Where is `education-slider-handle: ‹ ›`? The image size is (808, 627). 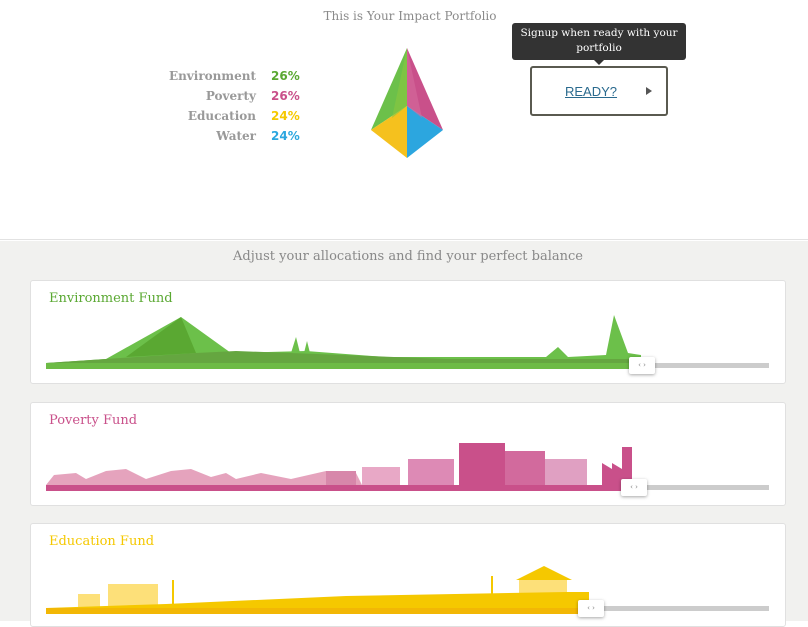 education-slider-handle: ‹ › is located at coordinates (591, 608).